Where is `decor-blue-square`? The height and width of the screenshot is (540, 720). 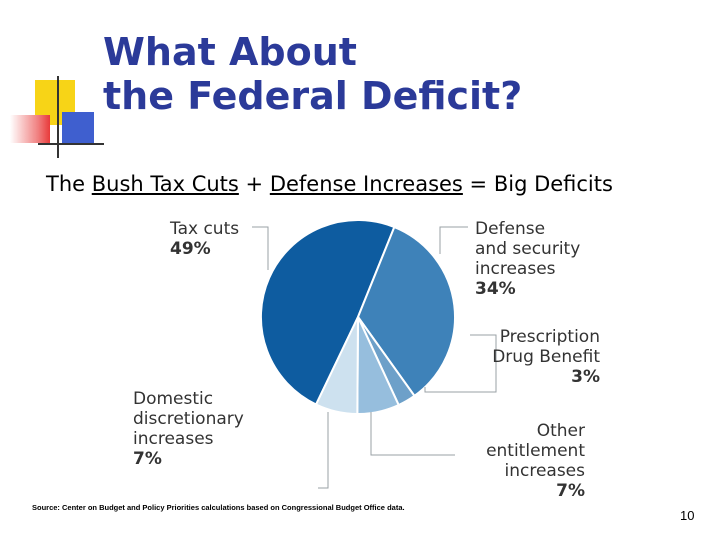 decor-blue-square is located at coordinates (78, 128).